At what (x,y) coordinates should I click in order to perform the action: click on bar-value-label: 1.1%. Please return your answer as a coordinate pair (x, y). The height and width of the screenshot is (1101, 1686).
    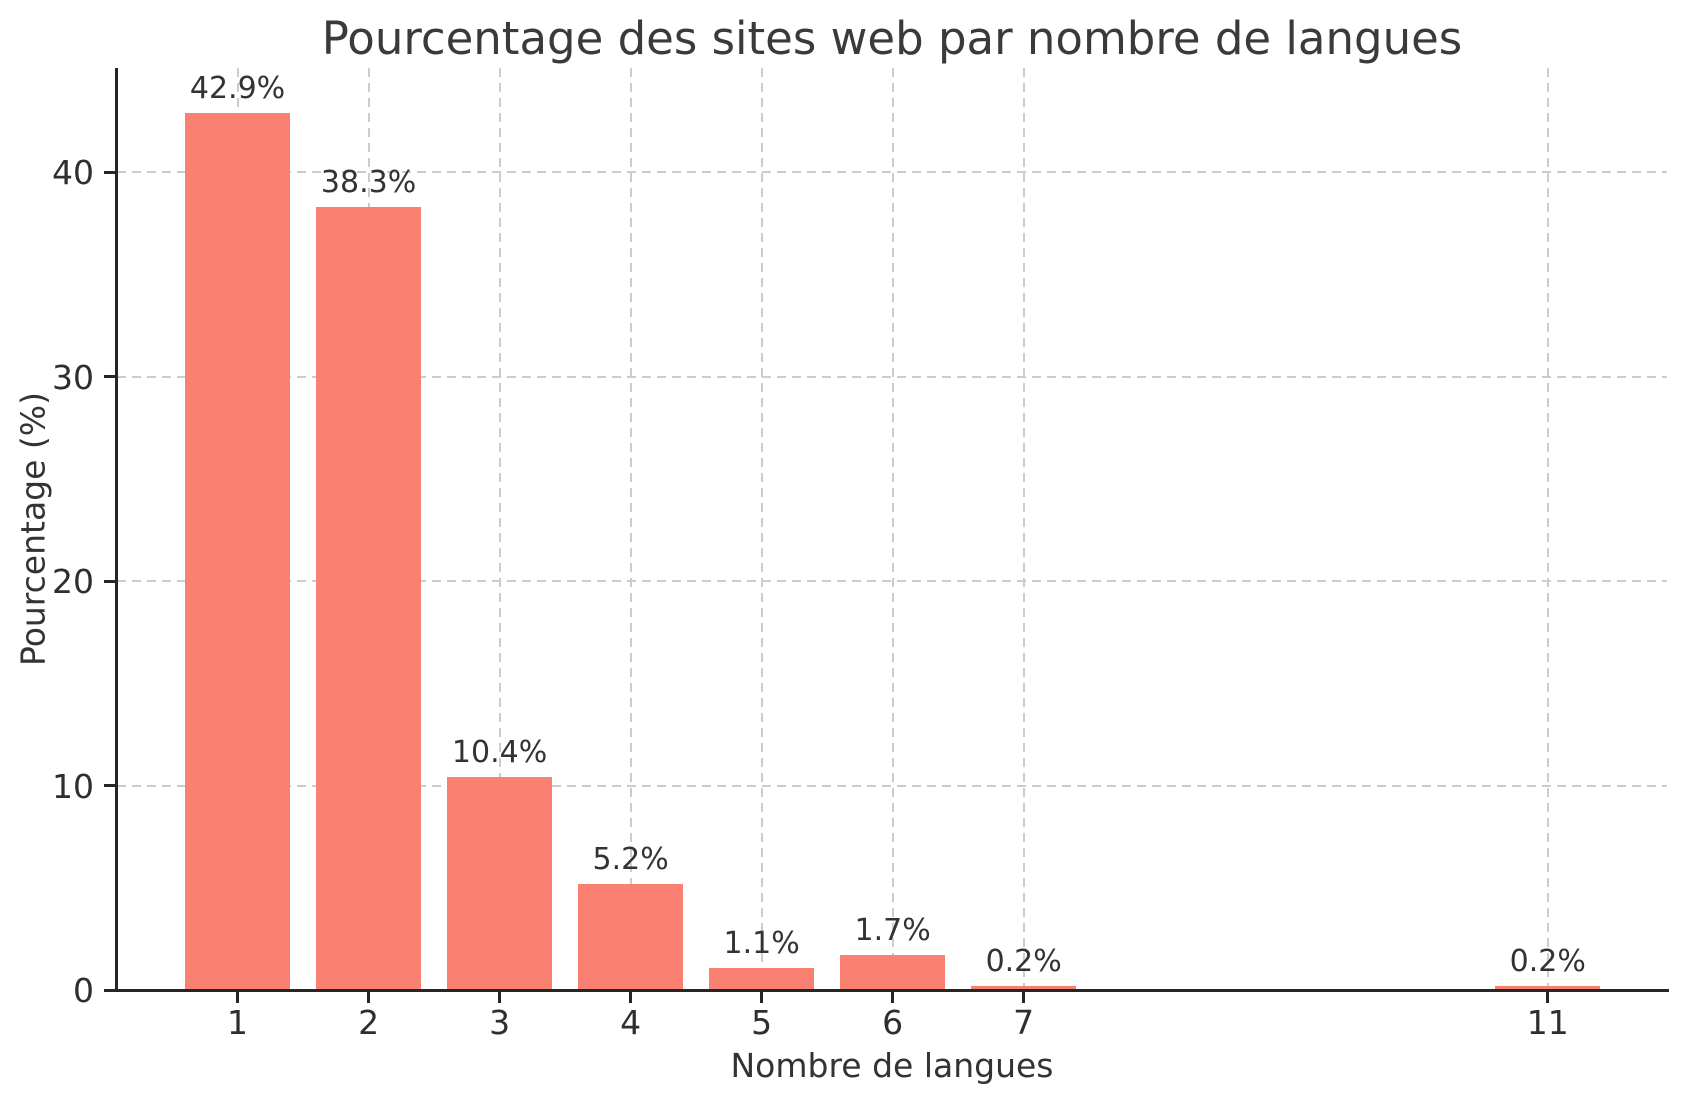
    Looking at the image, I should click on (761, 943).